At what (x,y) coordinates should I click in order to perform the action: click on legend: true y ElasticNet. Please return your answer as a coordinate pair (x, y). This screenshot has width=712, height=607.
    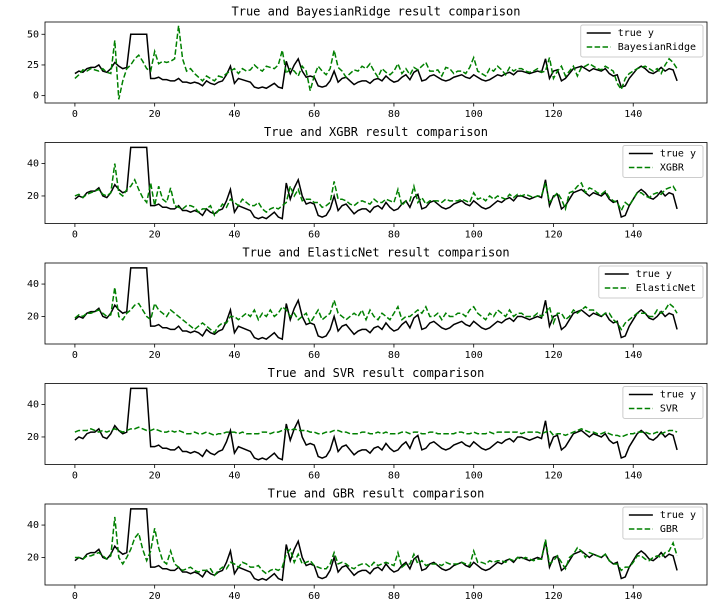
    Looking at the image, I should click on (651, 282).